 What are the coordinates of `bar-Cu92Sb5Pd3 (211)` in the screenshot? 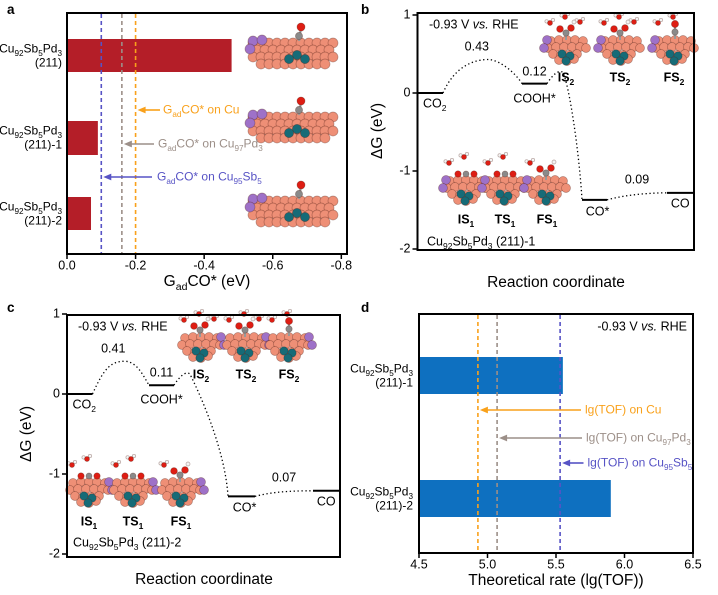 It's located at (150, 55).